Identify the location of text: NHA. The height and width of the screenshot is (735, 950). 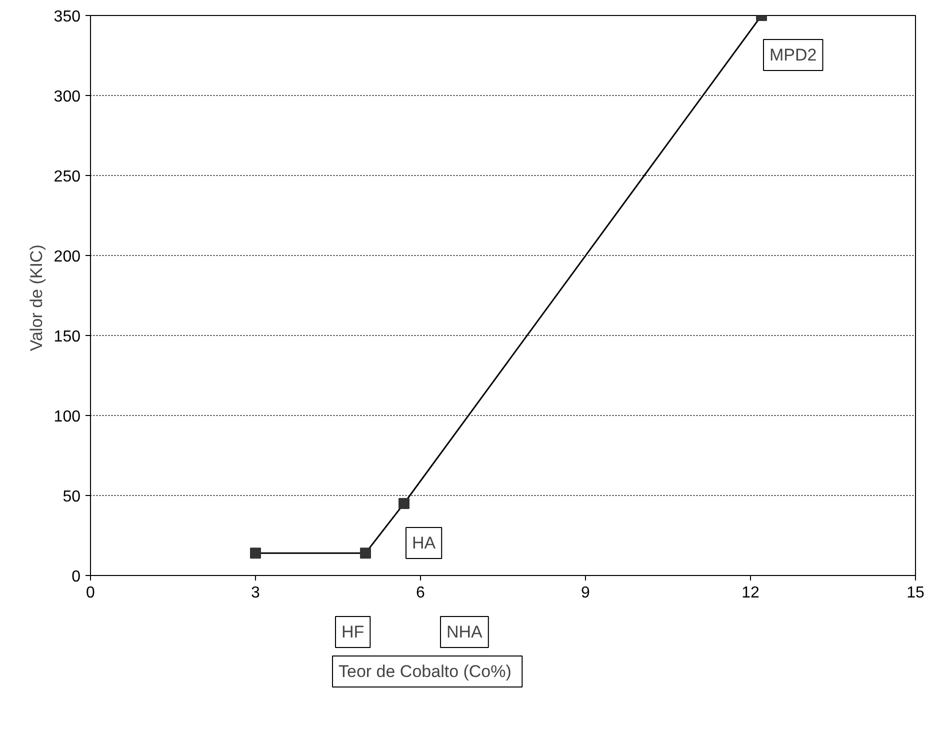
(465, 632).